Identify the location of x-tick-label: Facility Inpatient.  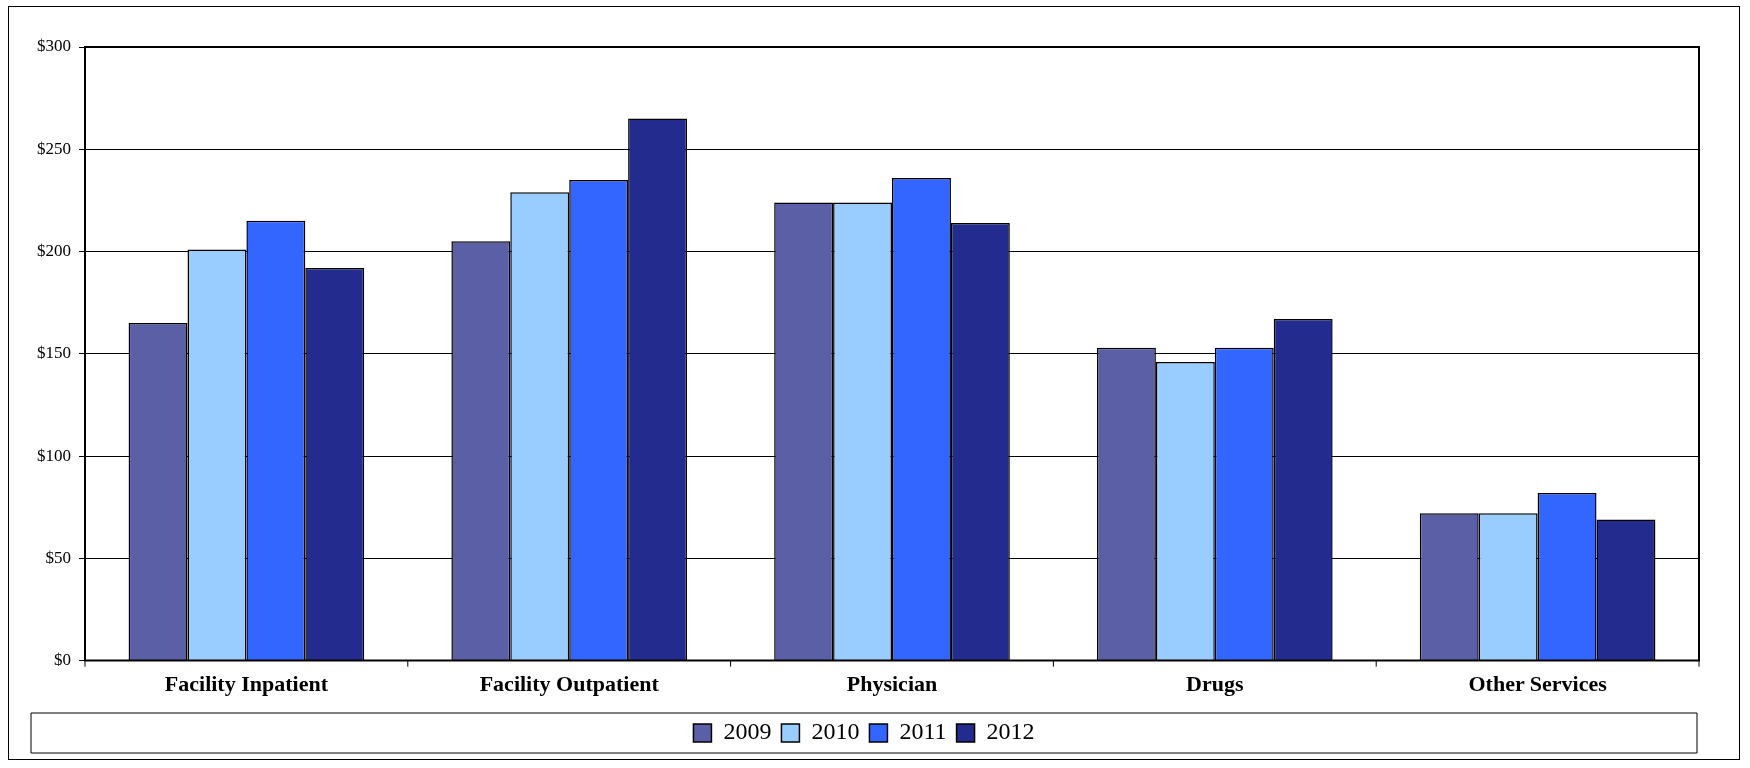
(246, 684).